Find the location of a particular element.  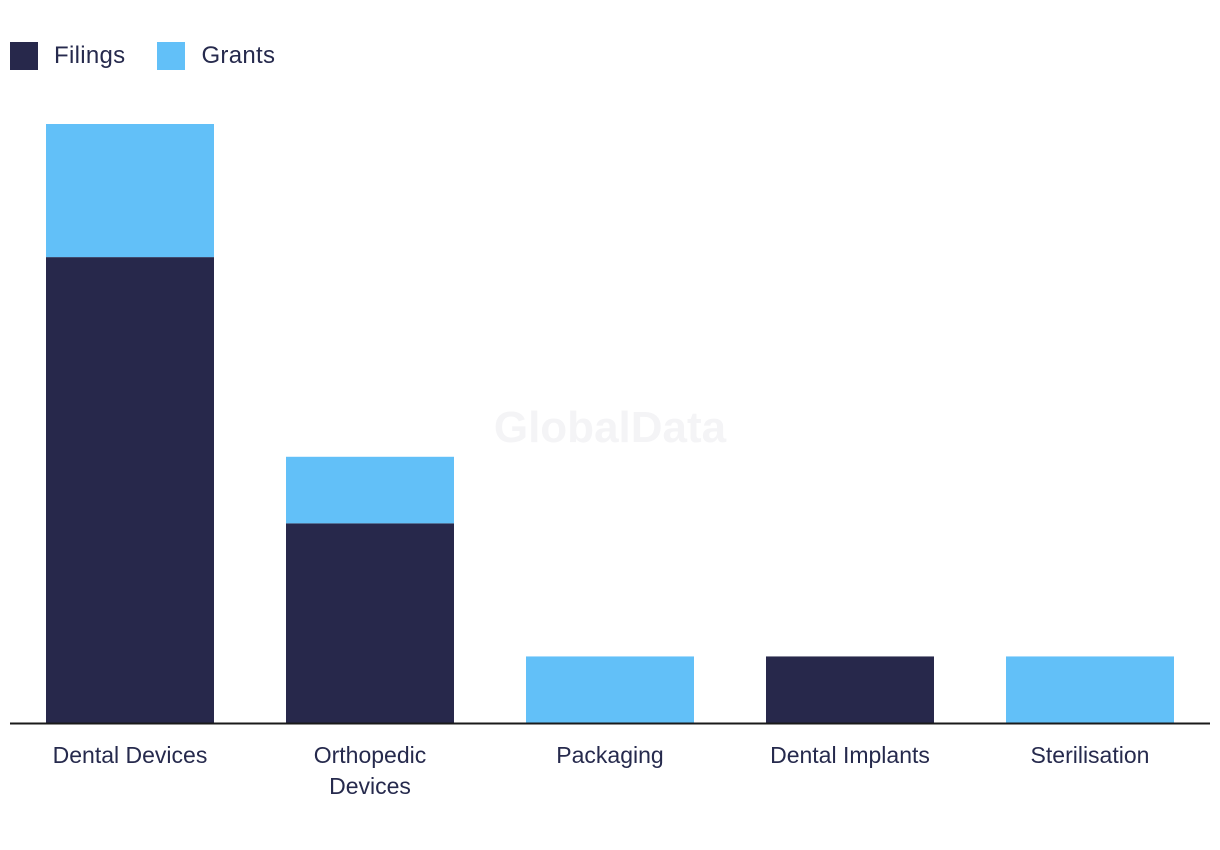

x-tick-label-1: Orthopedic Devices is located at coordinates (370, 770).